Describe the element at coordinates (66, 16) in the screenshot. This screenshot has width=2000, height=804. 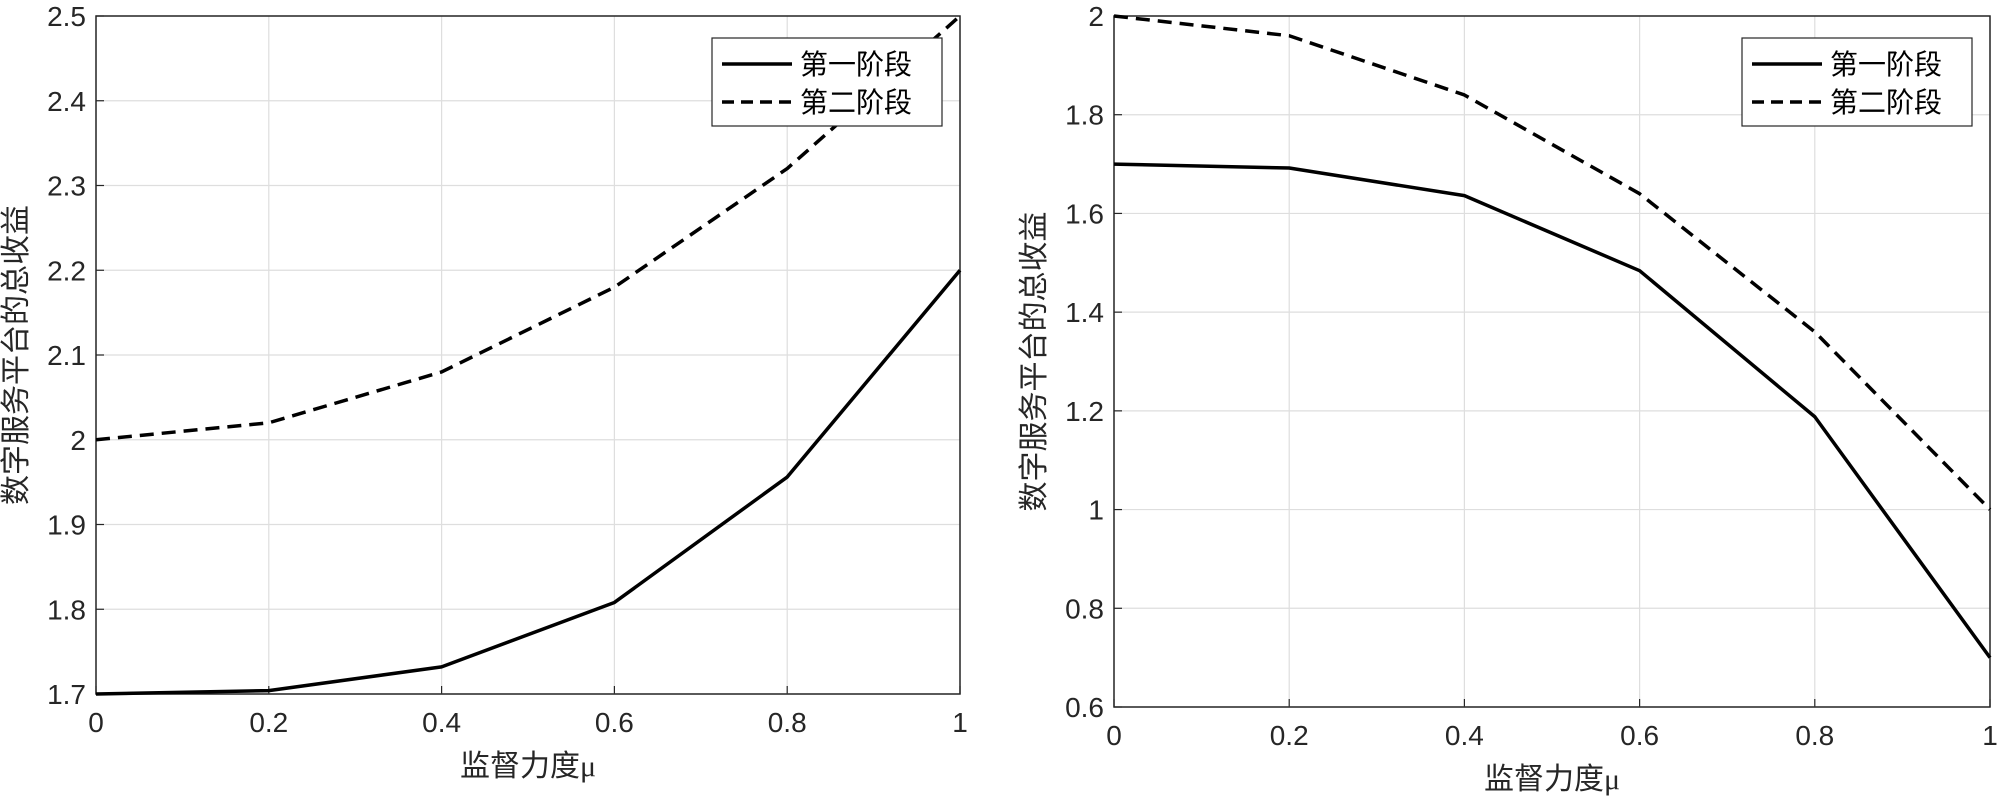
I see `y-tick-label: 2.5` at that location.